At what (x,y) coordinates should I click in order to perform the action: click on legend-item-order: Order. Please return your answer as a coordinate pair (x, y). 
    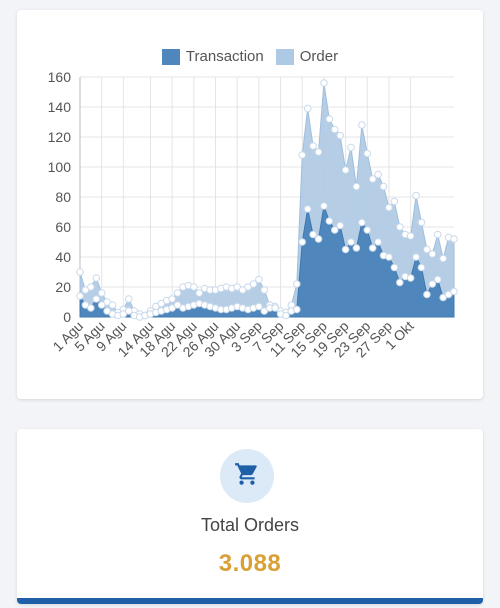
    Looking at the image, I should click on (307, 56).